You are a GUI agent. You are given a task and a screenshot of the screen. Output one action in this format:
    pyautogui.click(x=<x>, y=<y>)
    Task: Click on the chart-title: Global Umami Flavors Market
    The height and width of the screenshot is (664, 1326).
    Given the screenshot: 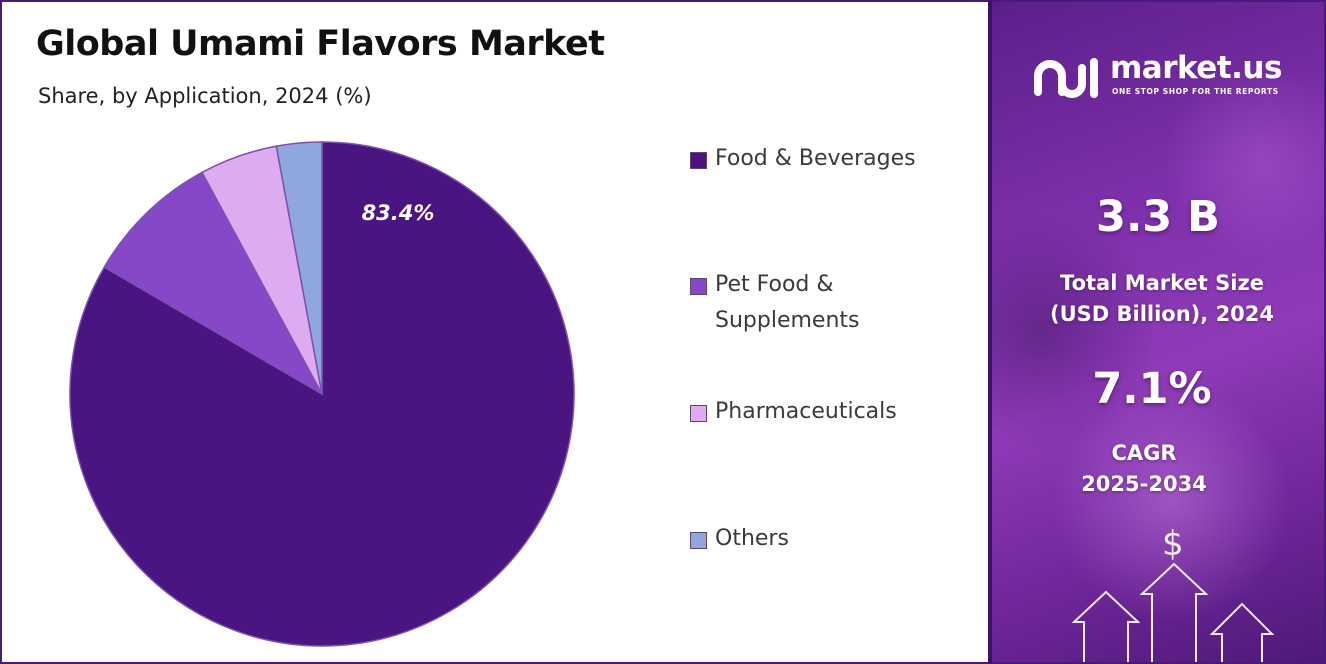 What is the action you would take?
    pyautogui.click(x=320, y=44)
    